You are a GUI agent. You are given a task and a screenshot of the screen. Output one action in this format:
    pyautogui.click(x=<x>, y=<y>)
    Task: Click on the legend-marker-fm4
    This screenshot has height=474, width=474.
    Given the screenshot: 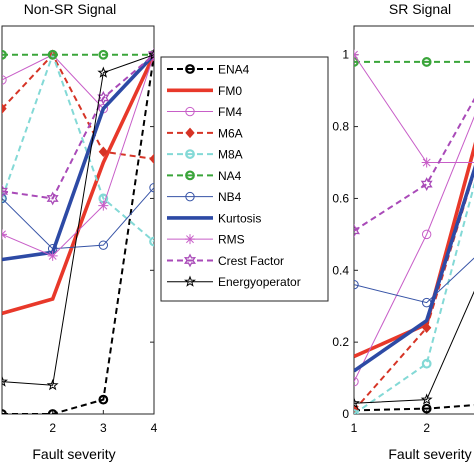 What is the action you would take?
    pyautogui.click(x=190, y=111)
    